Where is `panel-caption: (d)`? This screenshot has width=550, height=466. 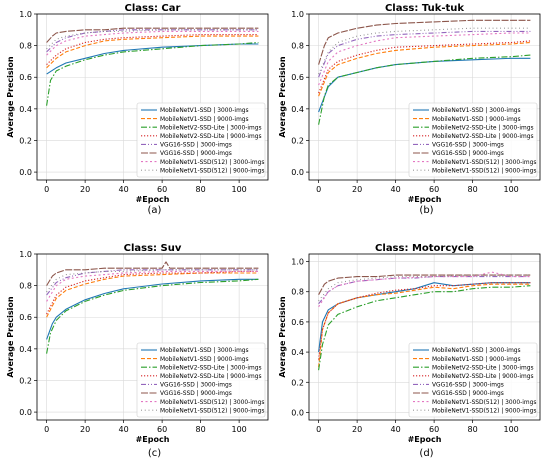
panel-caption: (d) is located at coordinates (426, 453).